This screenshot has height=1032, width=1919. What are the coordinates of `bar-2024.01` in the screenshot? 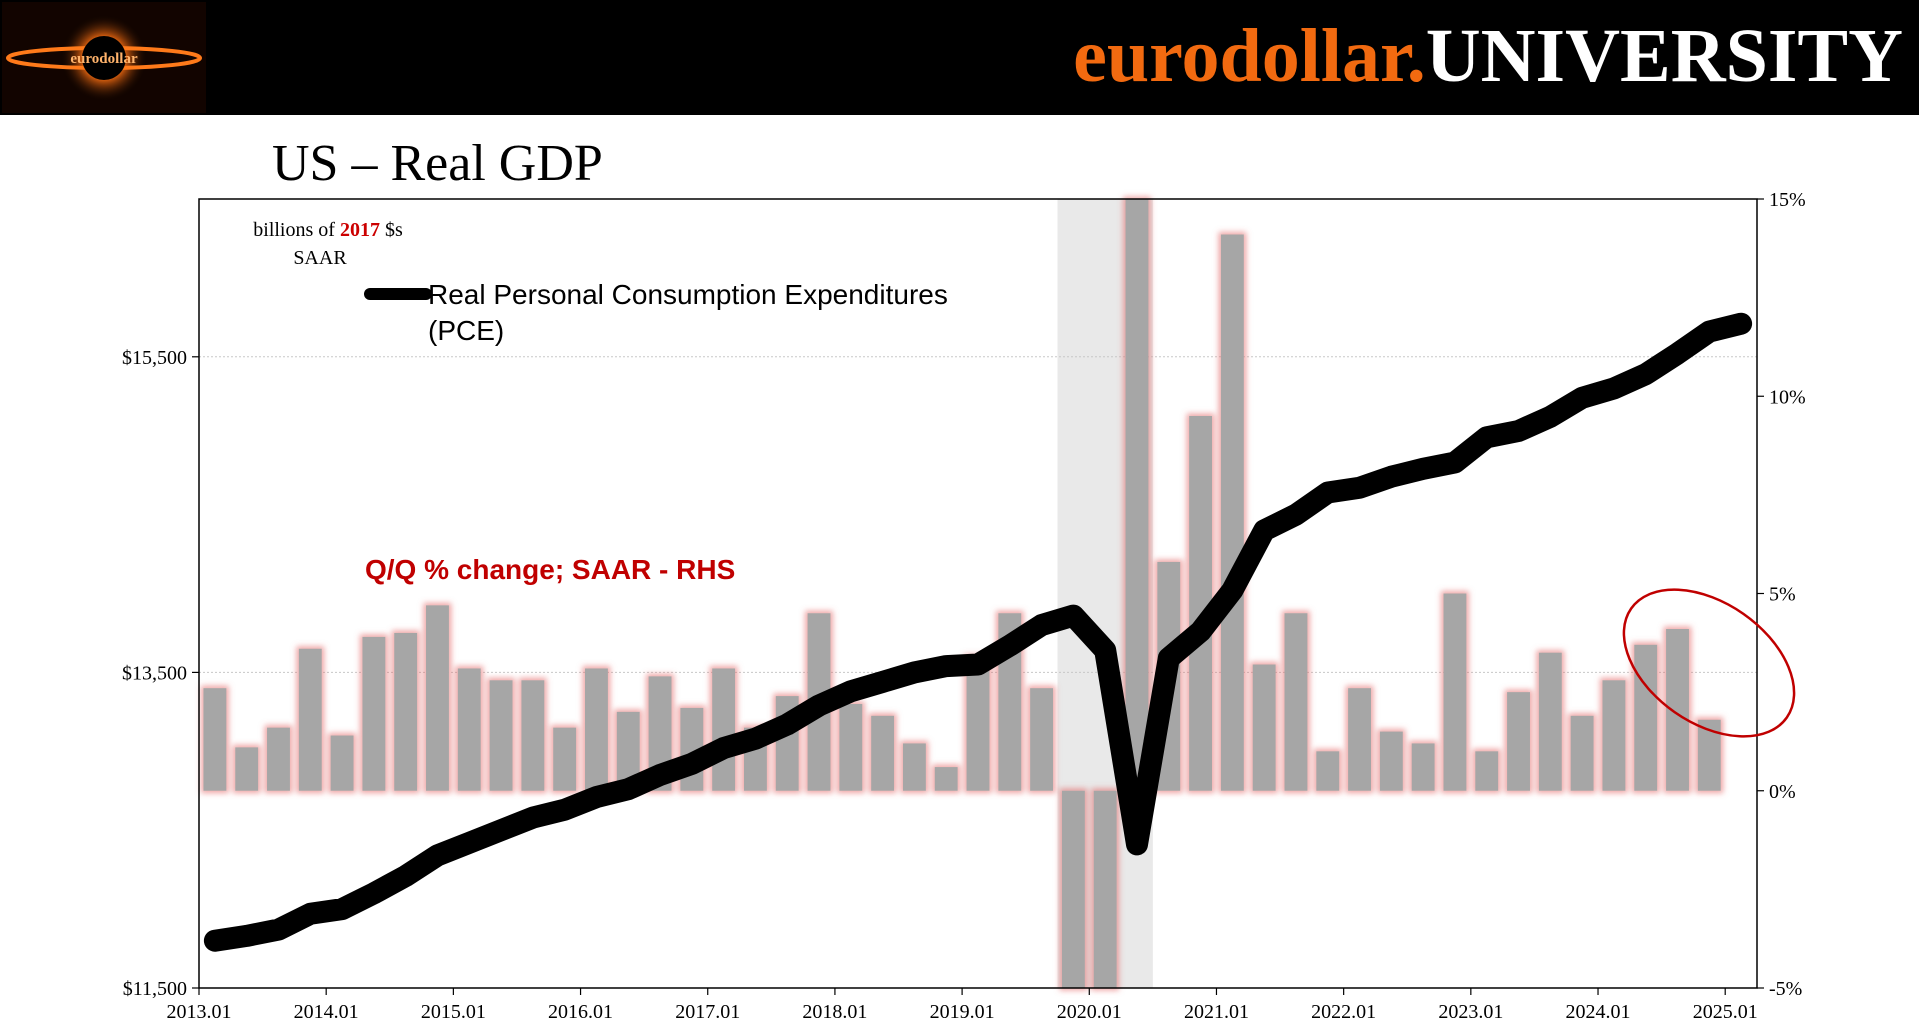 It's located at (1614, 735).